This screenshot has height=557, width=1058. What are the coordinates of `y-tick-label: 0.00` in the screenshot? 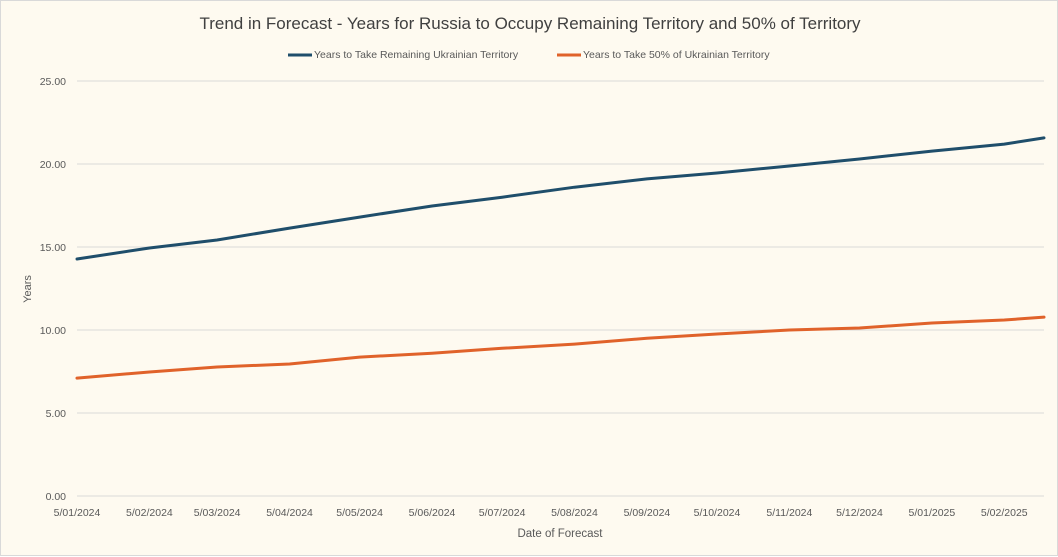 It's located at (56, 497).